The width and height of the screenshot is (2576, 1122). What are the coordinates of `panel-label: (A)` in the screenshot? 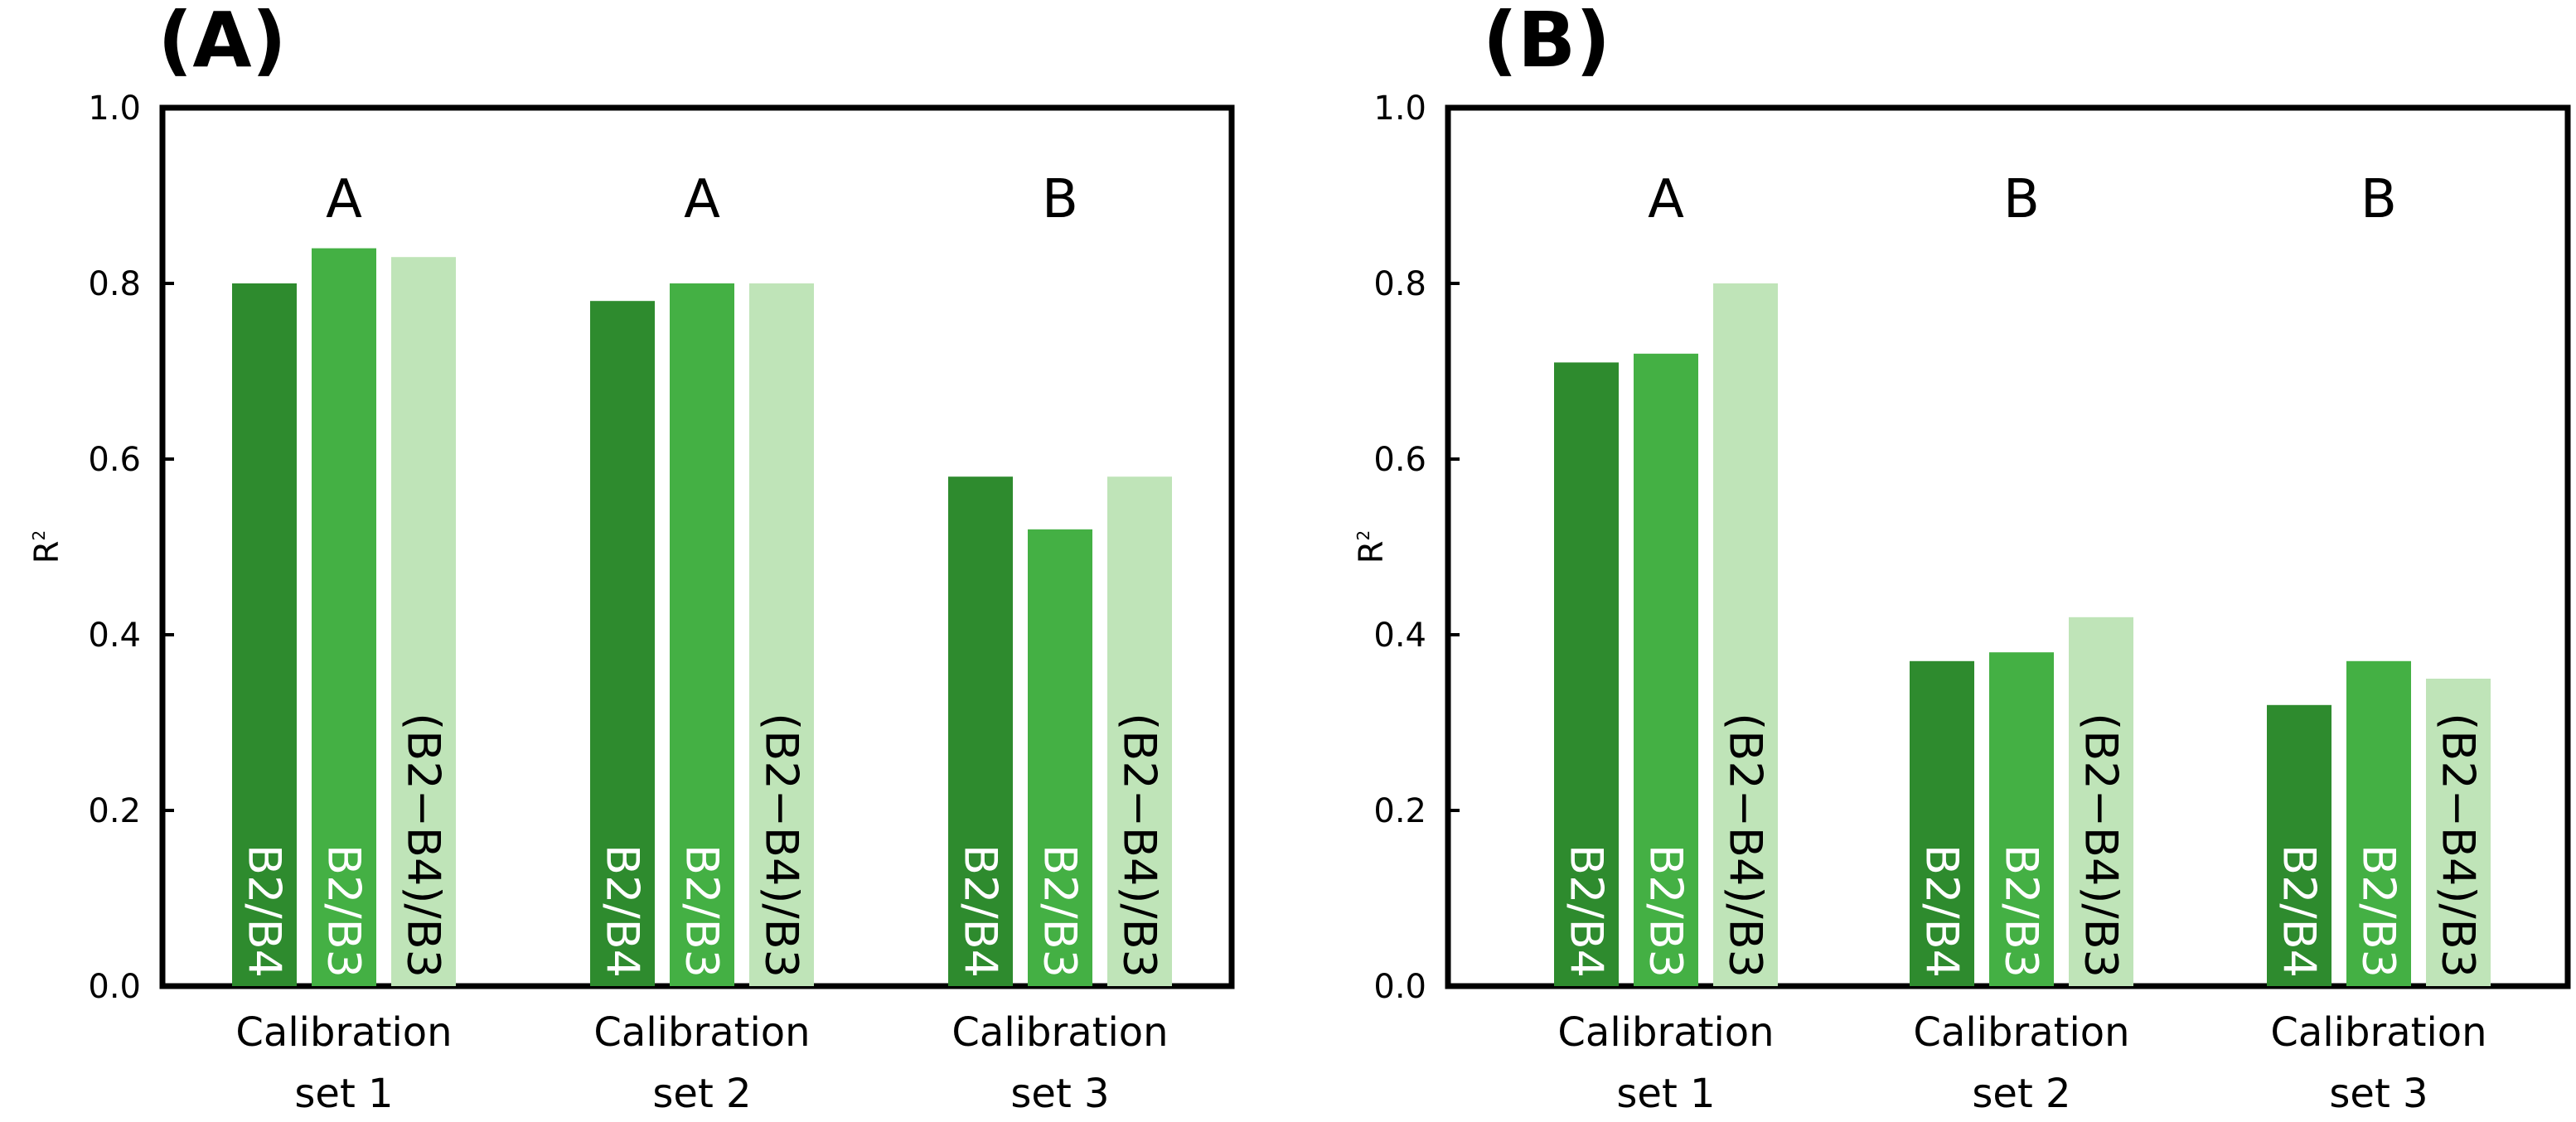 It's located at (221, 42).